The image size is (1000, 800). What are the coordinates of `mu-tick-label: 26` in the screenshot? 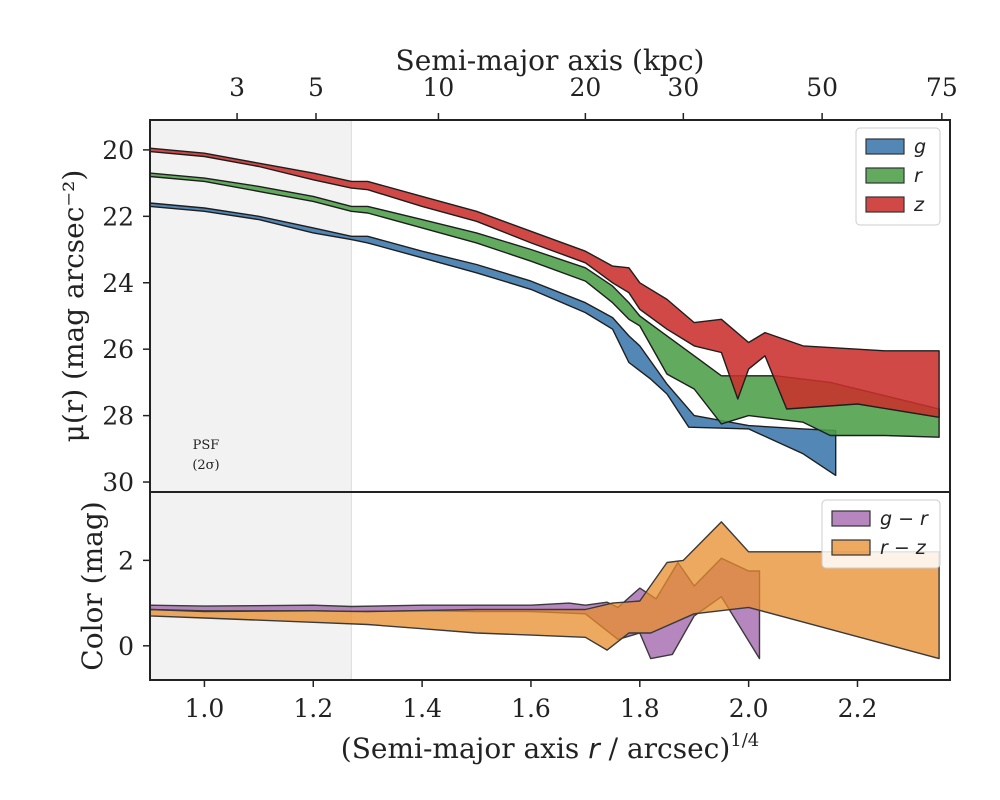 It's located at (118, 349).